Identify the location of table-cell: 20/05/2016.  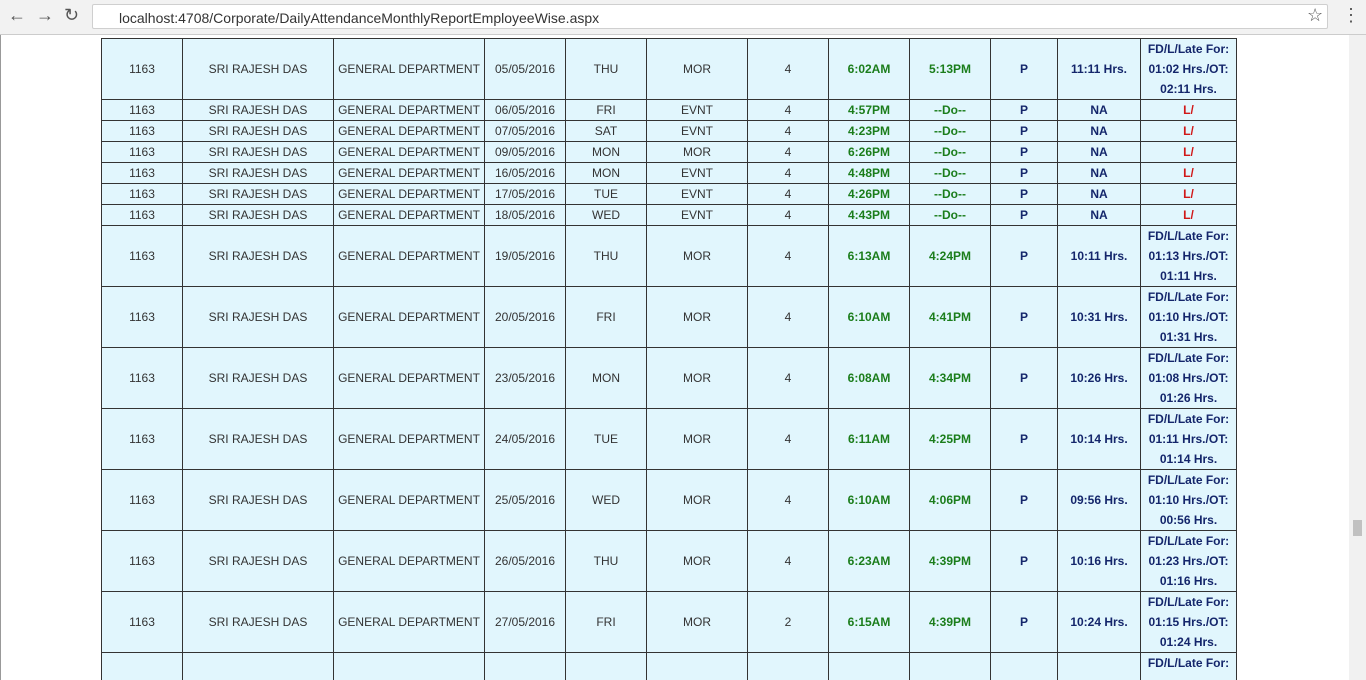
(525, 317).